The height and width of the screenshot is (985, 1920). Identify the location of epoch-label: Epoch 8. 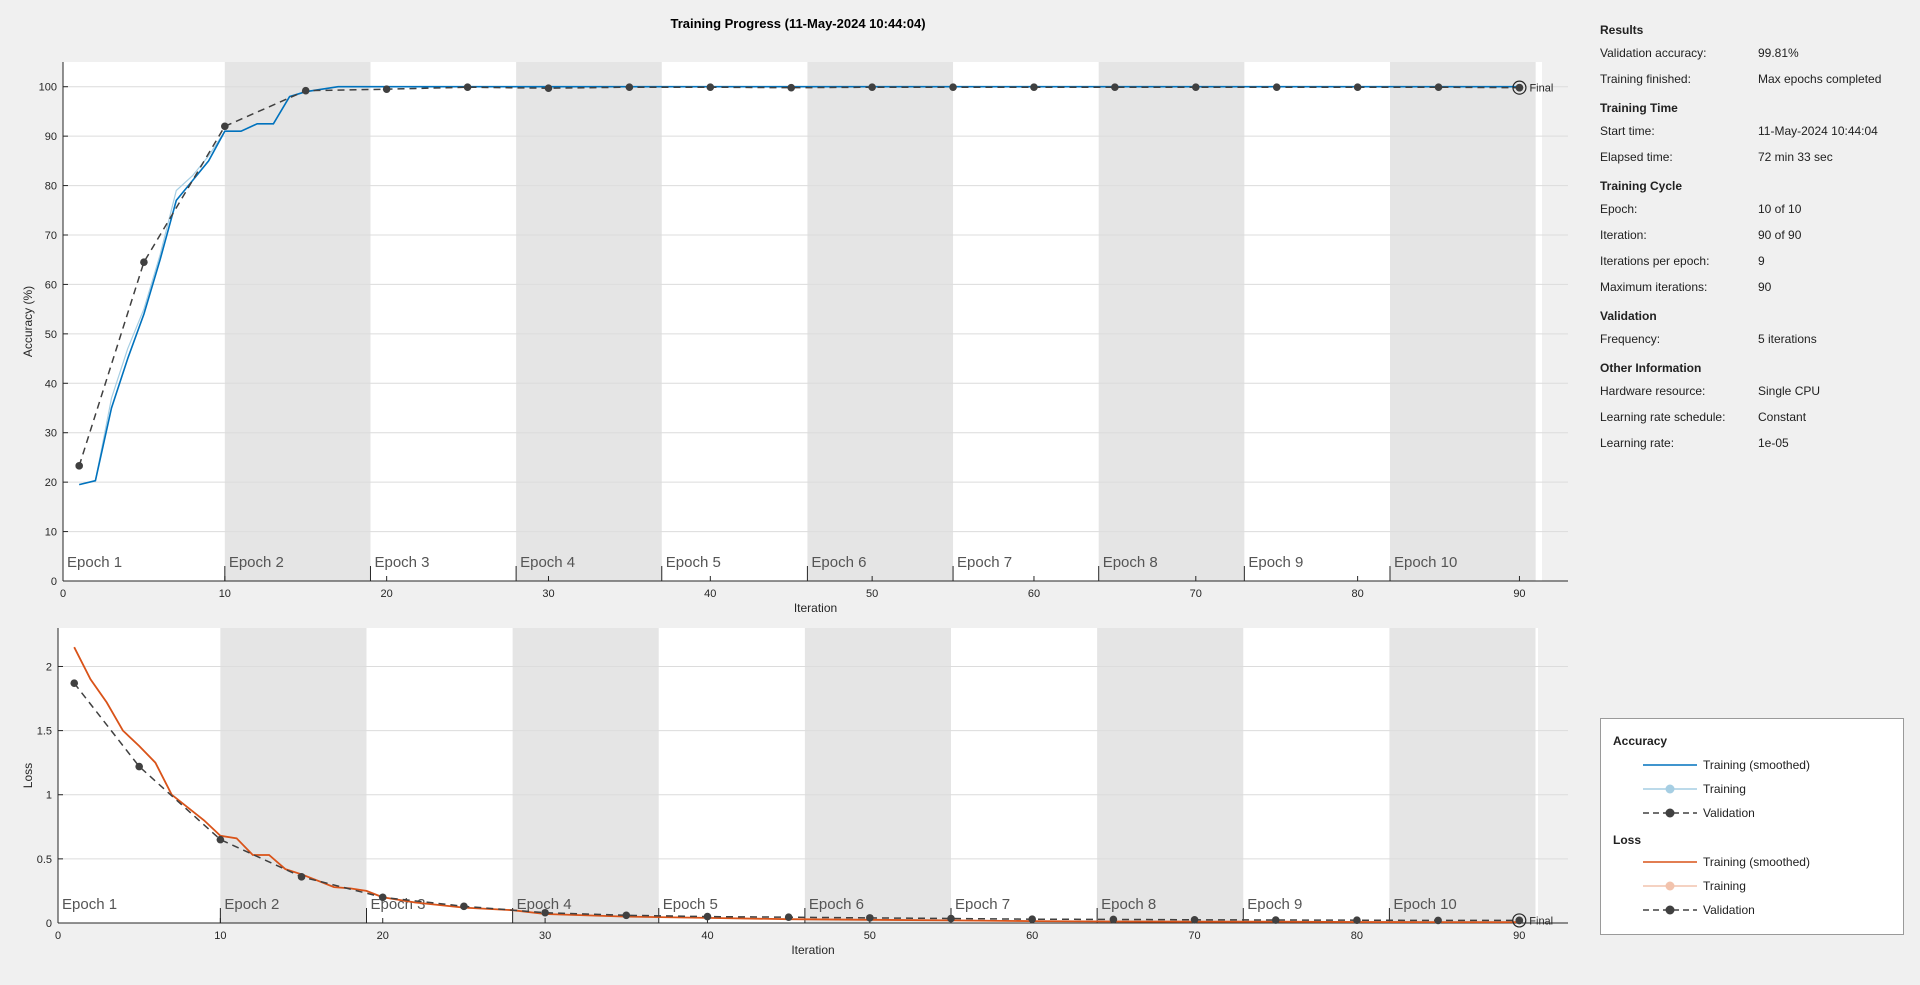
(1128, 904).